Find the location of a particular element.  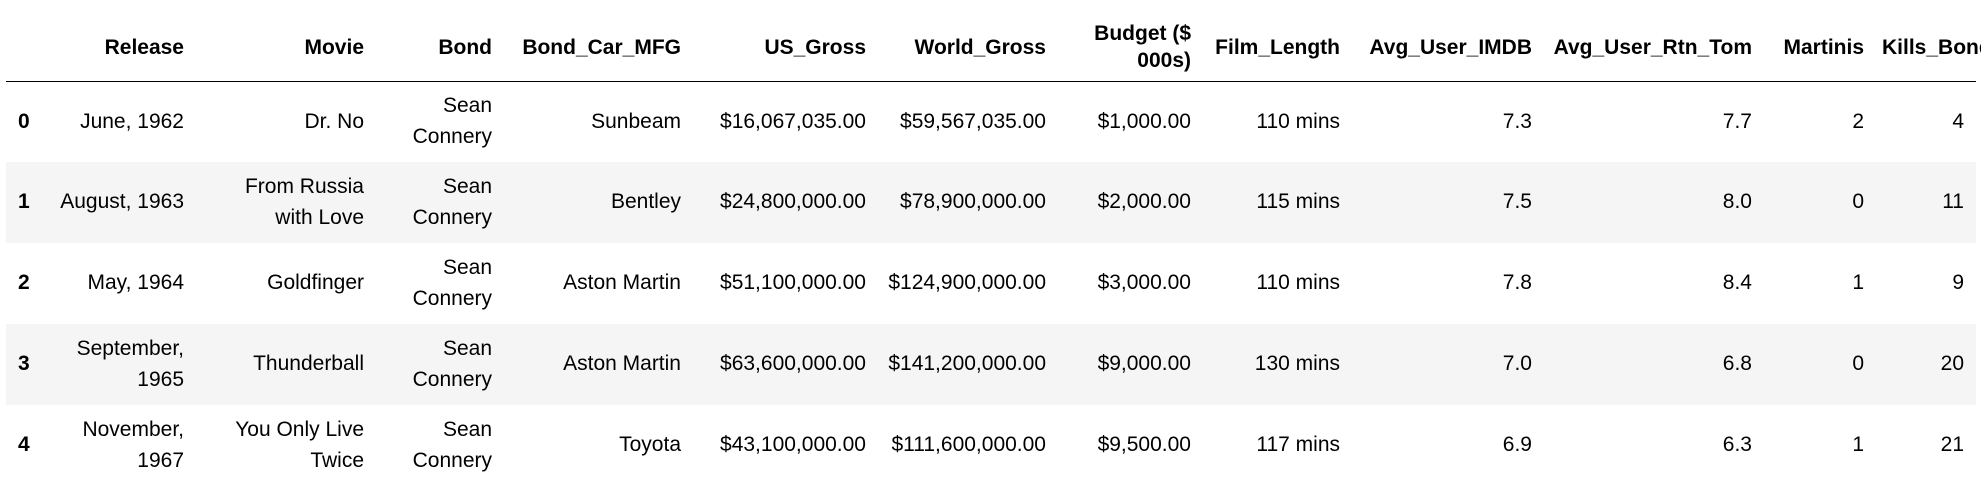

cell-movie: From Russia with Love is located at coordinates (304, 202).